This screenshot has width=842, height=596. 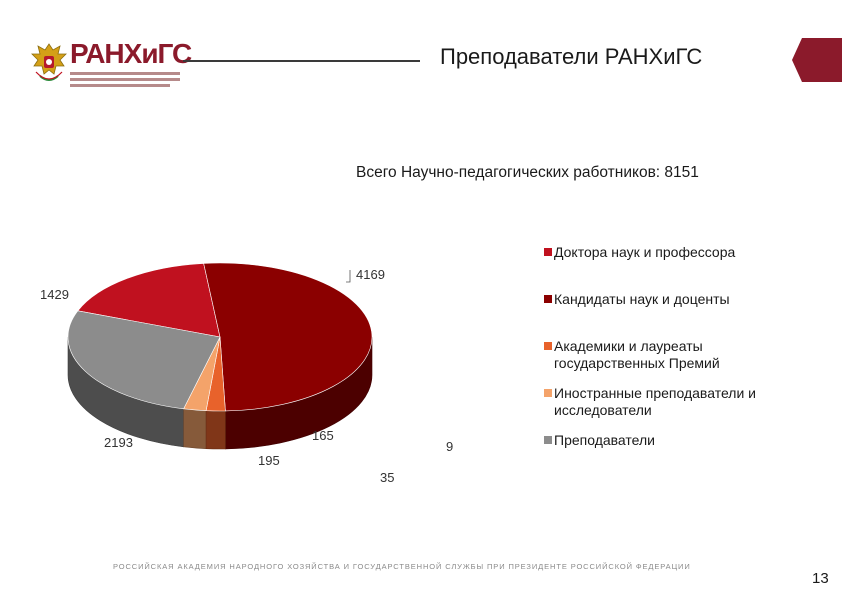 I want to click on data-label-teachers: 2193, so click(x=118, y=442).